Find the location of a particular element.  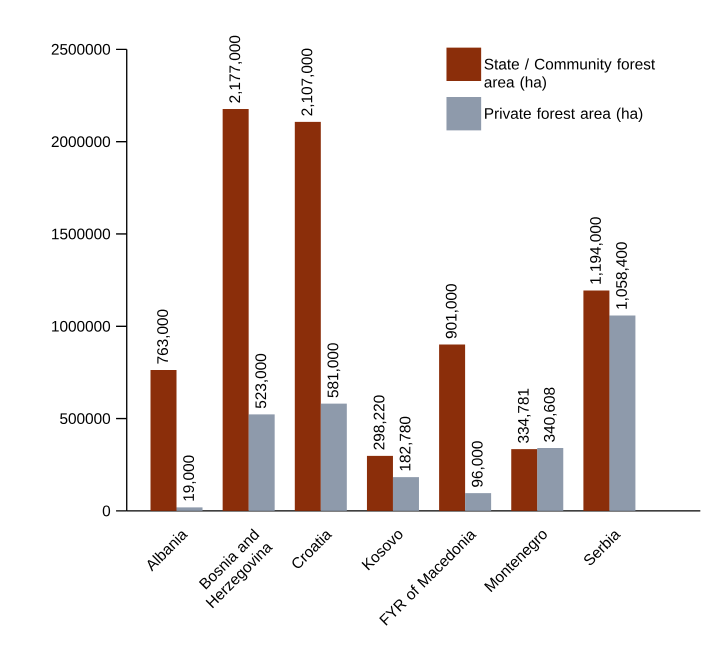

data-label: 1,194,000 is located at coordinates (596, 250).